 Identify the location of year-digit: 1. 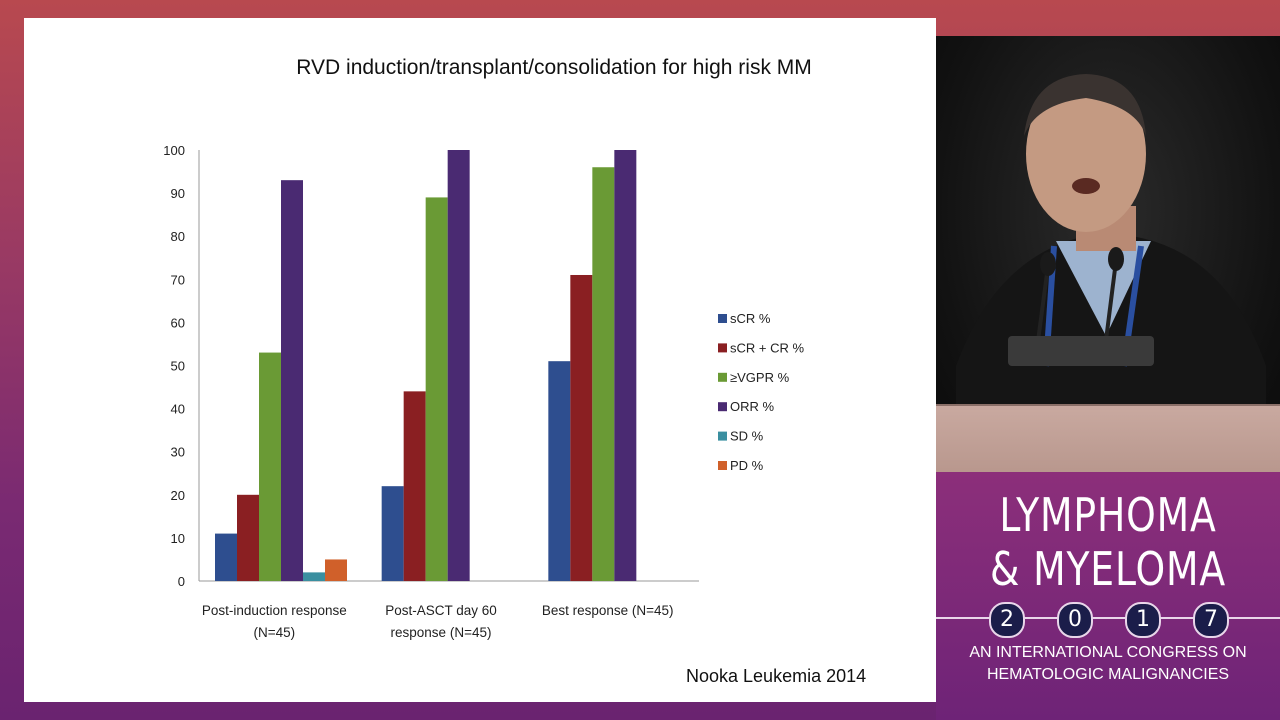
(1143, 620).